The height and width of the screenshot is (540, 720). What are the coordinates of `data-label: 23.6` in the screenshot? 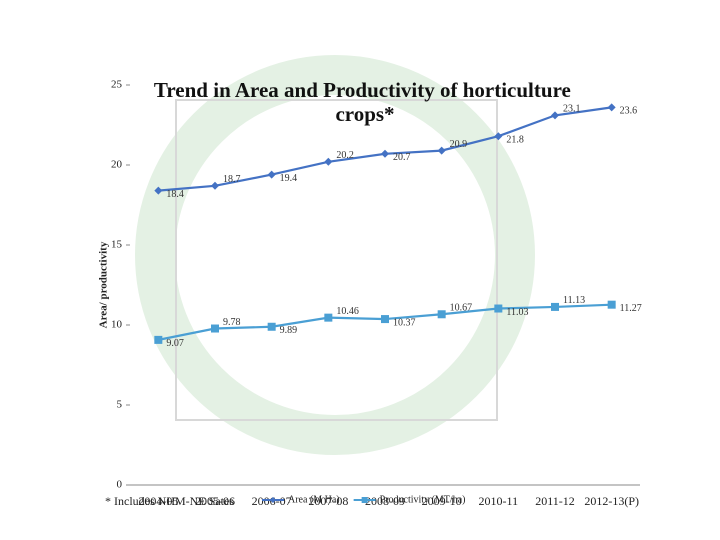 It's located at (629, 111).